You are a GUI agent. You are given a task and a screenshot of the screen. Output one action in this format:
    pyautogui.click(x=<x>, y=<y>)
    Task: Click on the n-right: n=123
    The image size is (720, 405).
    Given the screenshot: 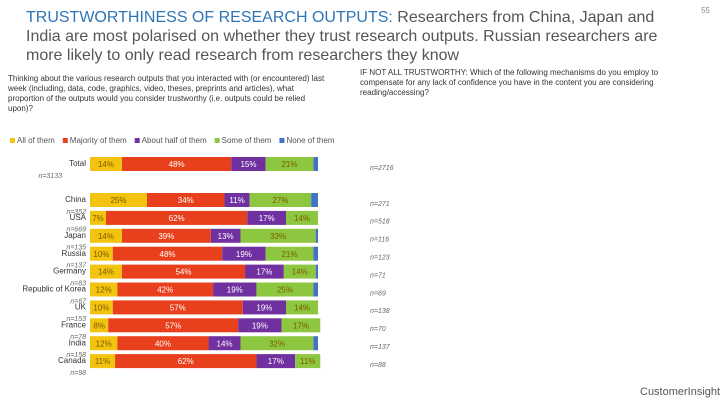 What is the action you would take?
    pyautogui.click(x=380, y=258)
    